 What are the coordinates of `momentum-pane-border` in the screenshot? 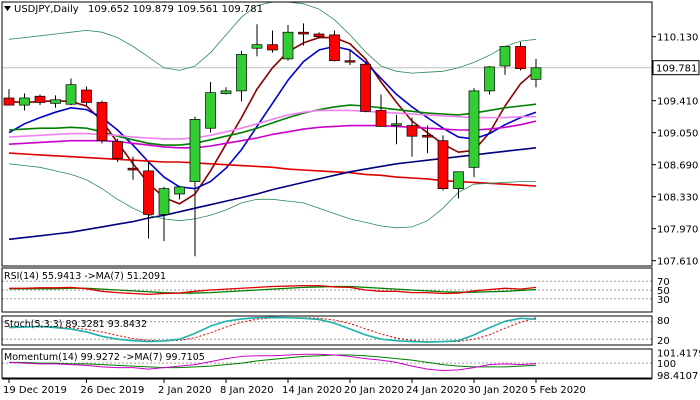 It's located at (327, 363).